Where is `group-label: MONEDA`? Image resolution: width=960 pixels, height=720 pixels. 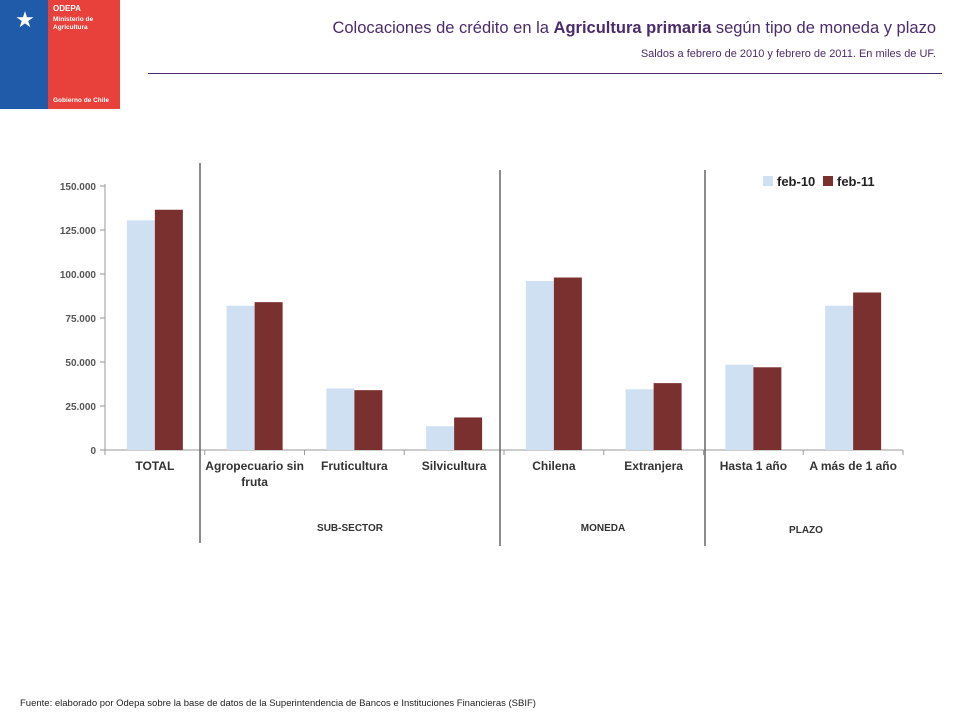
group-label: MONEDA is located at coordinates (603, 528).